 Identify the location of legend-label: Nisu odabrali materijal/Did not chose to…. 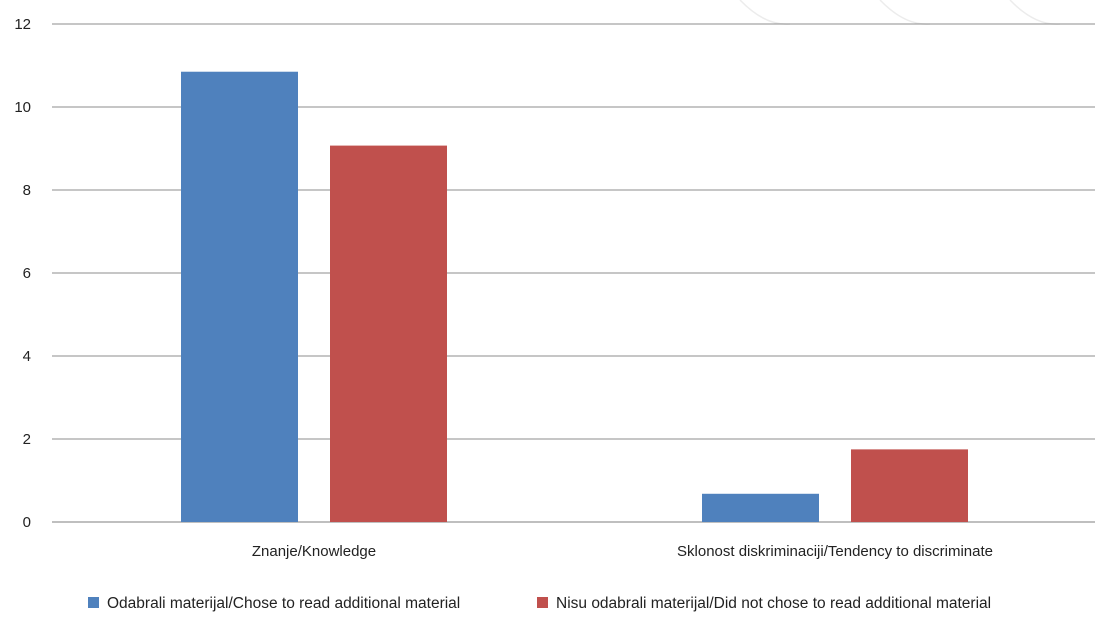
(773, 603).